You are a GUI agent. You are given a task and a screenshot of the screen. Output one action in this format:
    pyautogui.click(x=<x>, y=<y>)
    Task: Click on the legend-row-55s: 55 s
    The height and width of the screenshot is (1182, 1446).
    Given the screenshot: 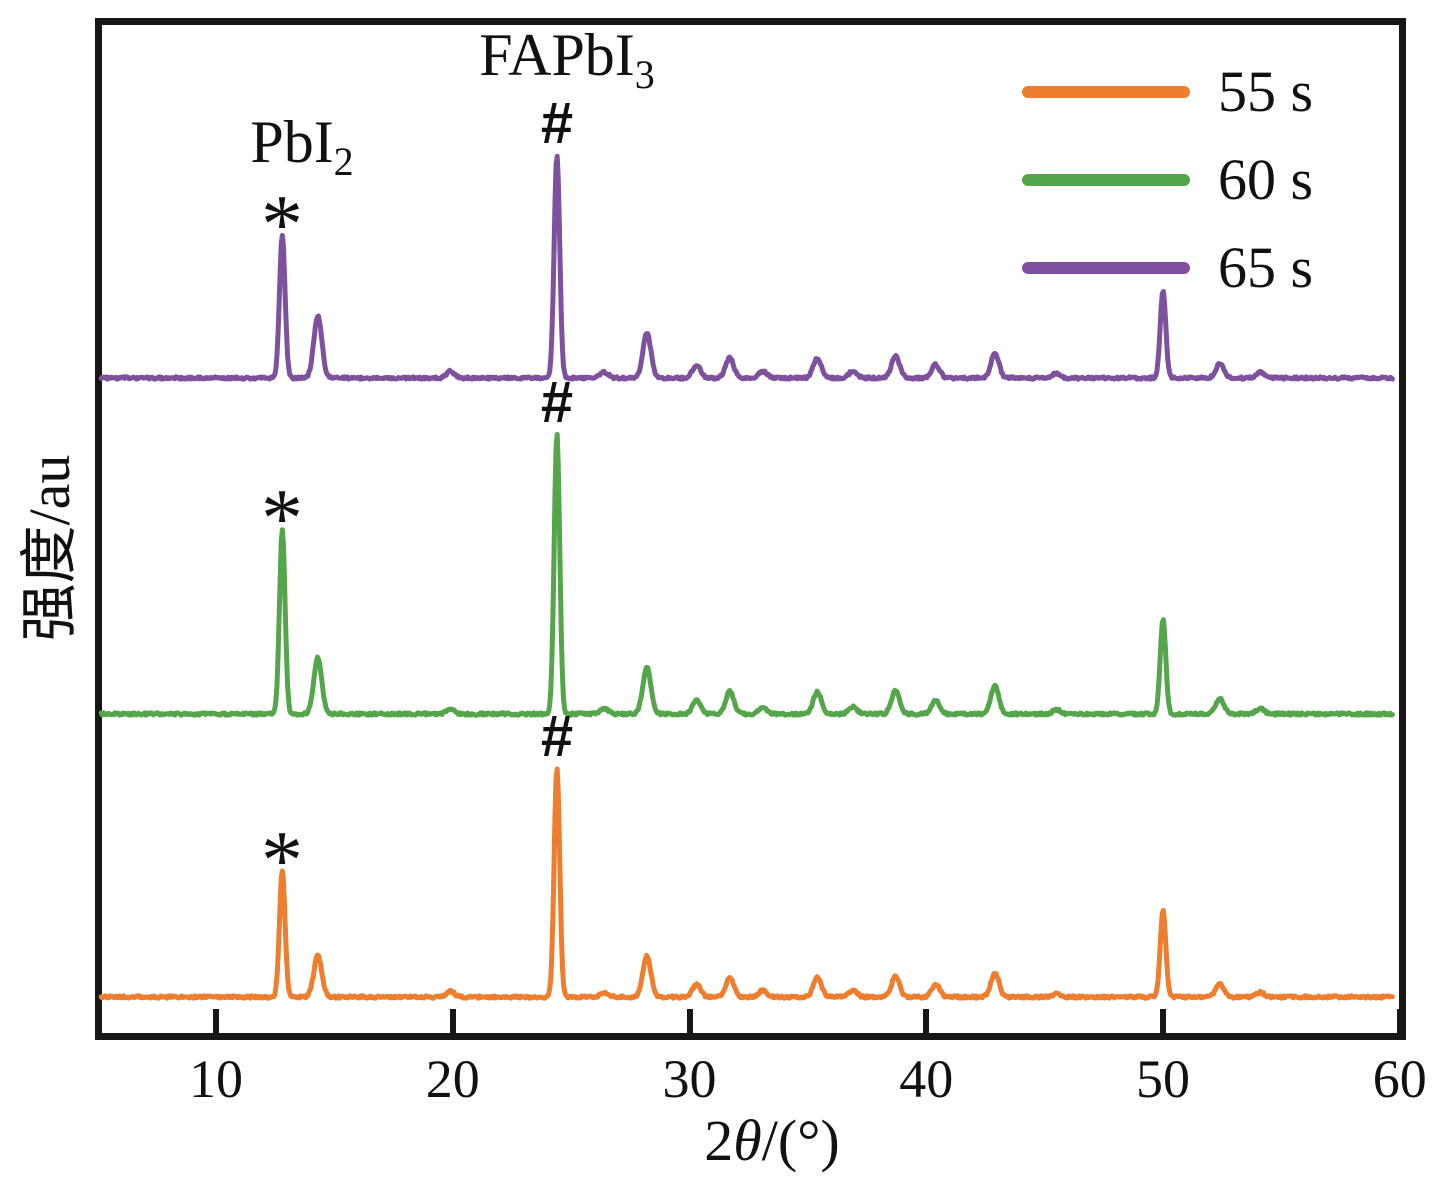 What is the action you would take?
    pyautogui.click(x=1167, y=92)
    